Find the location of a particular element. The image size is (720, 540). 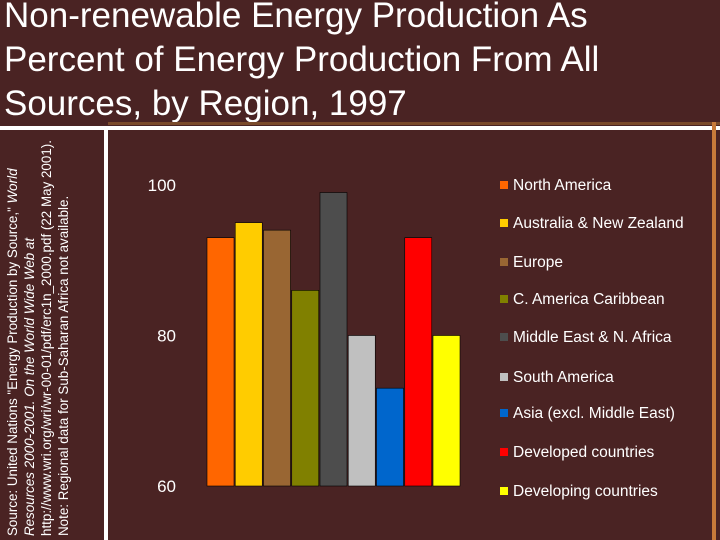

legend-item: Europe is located at coordinates (601, 263).